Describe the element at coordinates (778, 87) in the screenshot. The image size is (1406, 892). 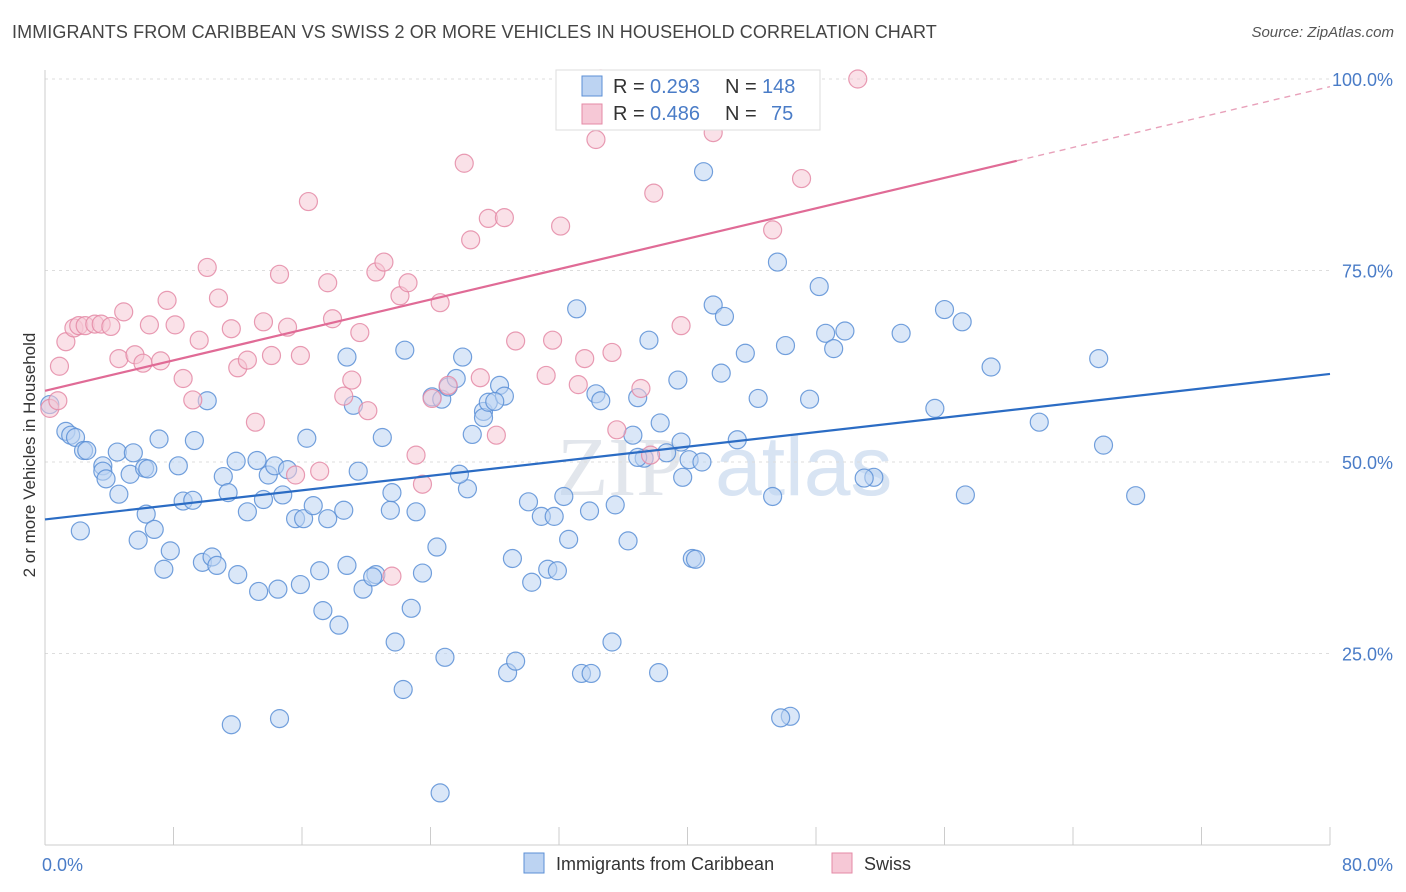
I see `stats-n-value: 148` at that location.